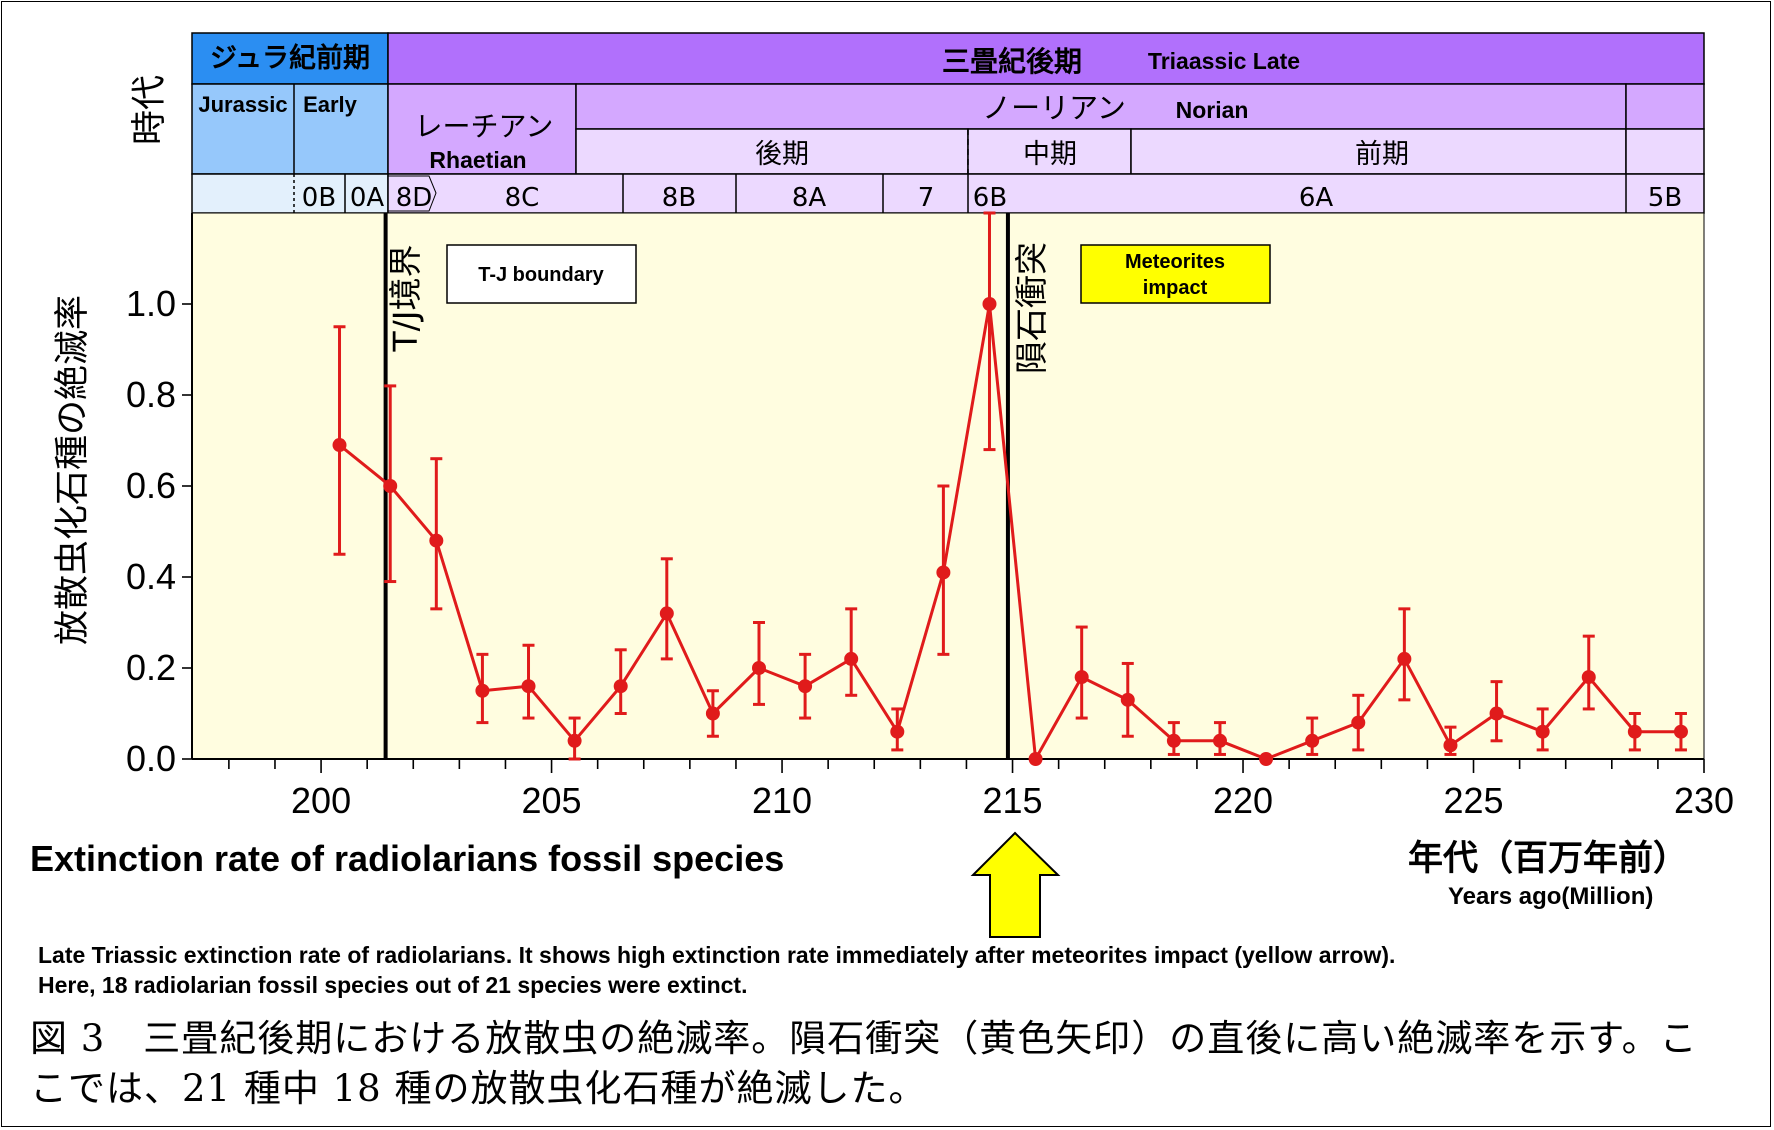 Image resolution: width=1774 pixels, height=1130 pixels. Describe the element at coordinates (1031, 308) in the screenshot. I see `meteor-impact-vertical-label: 隕石衝突` at that location.